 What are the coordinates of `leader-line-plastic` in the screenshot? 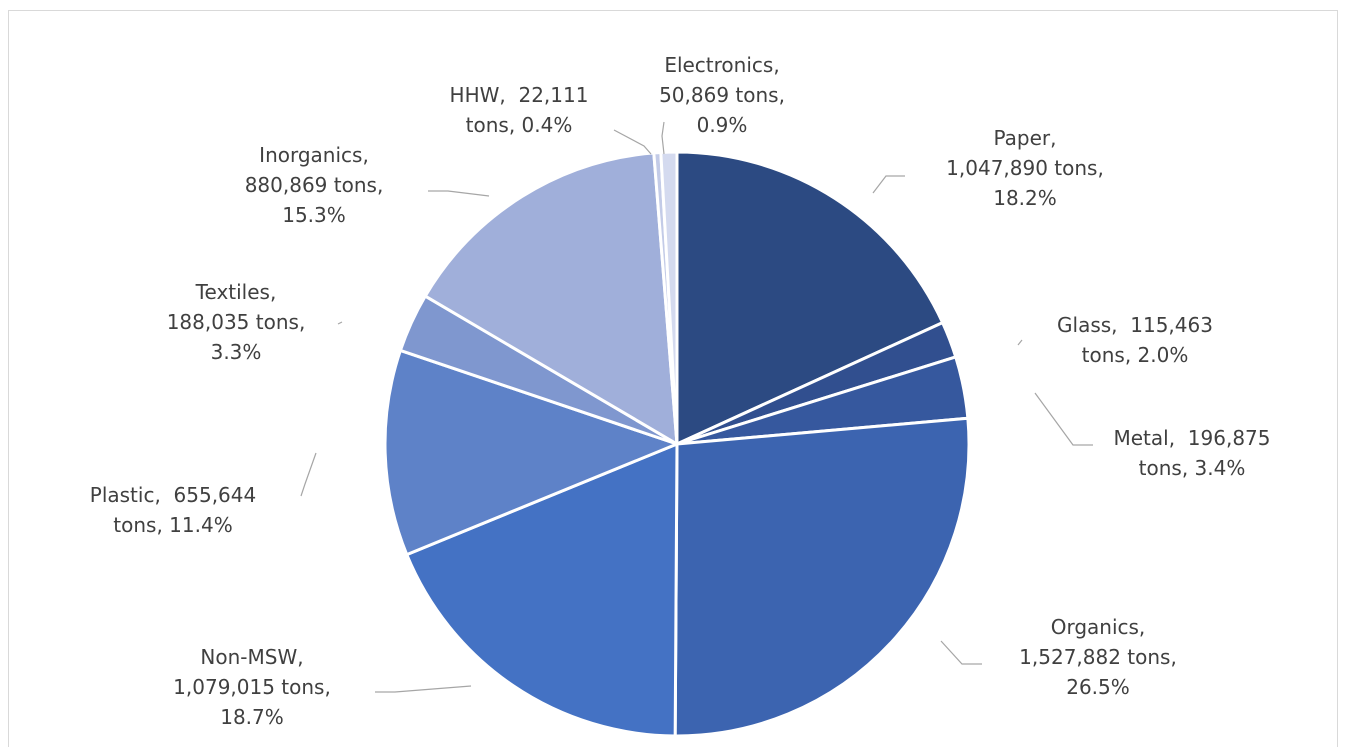 It's located at (308, 474).